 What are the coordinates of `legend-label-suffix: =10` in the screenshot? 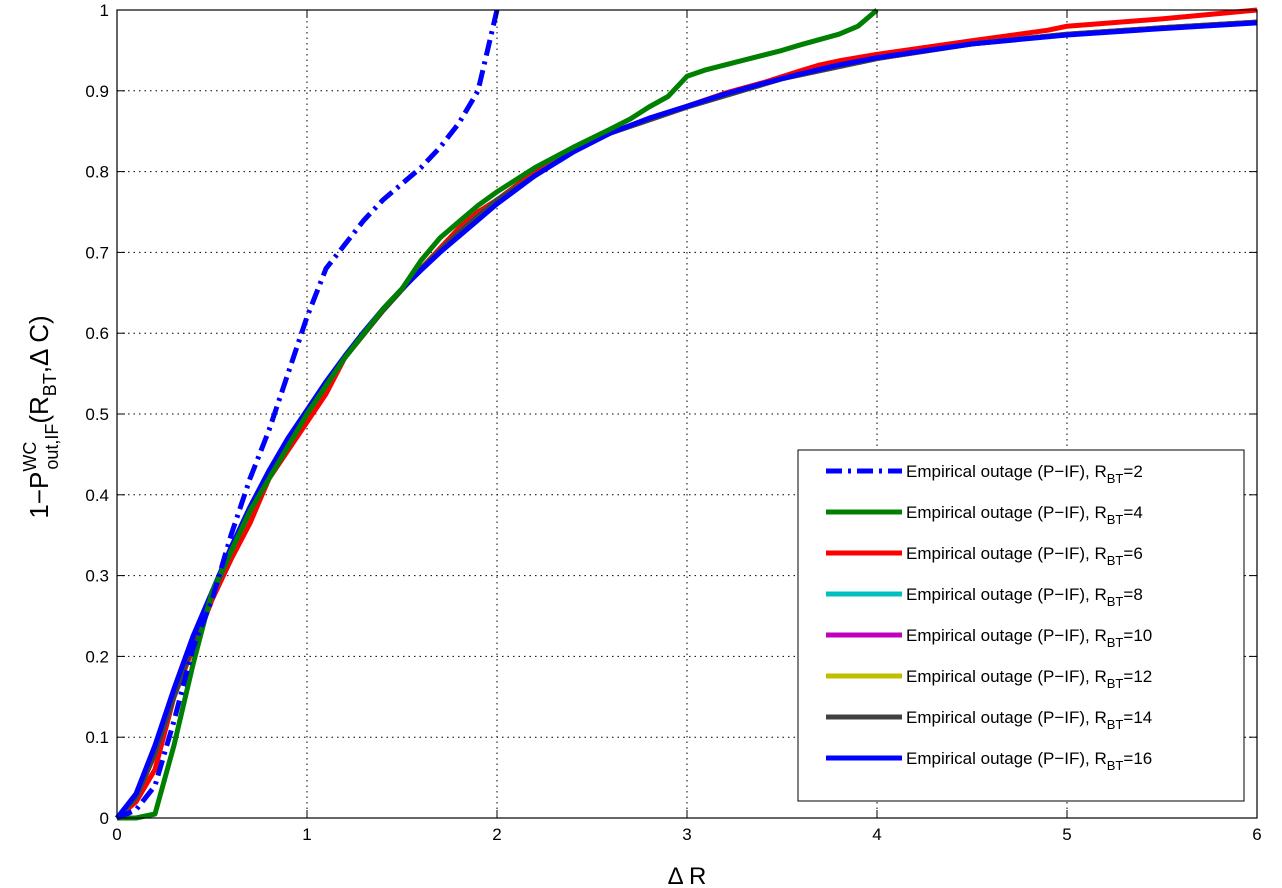 It's located at (1137, 635).